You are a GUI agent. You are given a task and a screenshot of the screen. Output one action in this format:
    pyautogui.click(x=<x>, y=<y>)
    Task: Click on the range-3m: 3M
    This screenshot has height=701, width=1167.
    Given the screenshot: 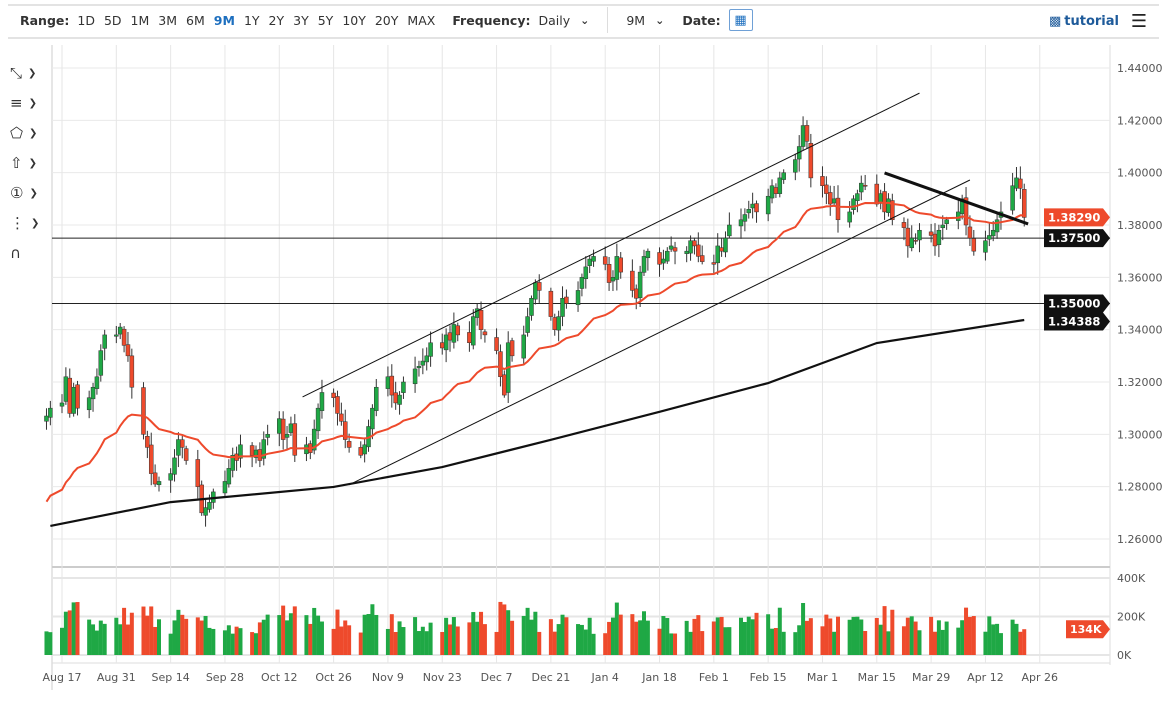 What is the action you would take?
    pyautogui.click(x=168, y=20)
    